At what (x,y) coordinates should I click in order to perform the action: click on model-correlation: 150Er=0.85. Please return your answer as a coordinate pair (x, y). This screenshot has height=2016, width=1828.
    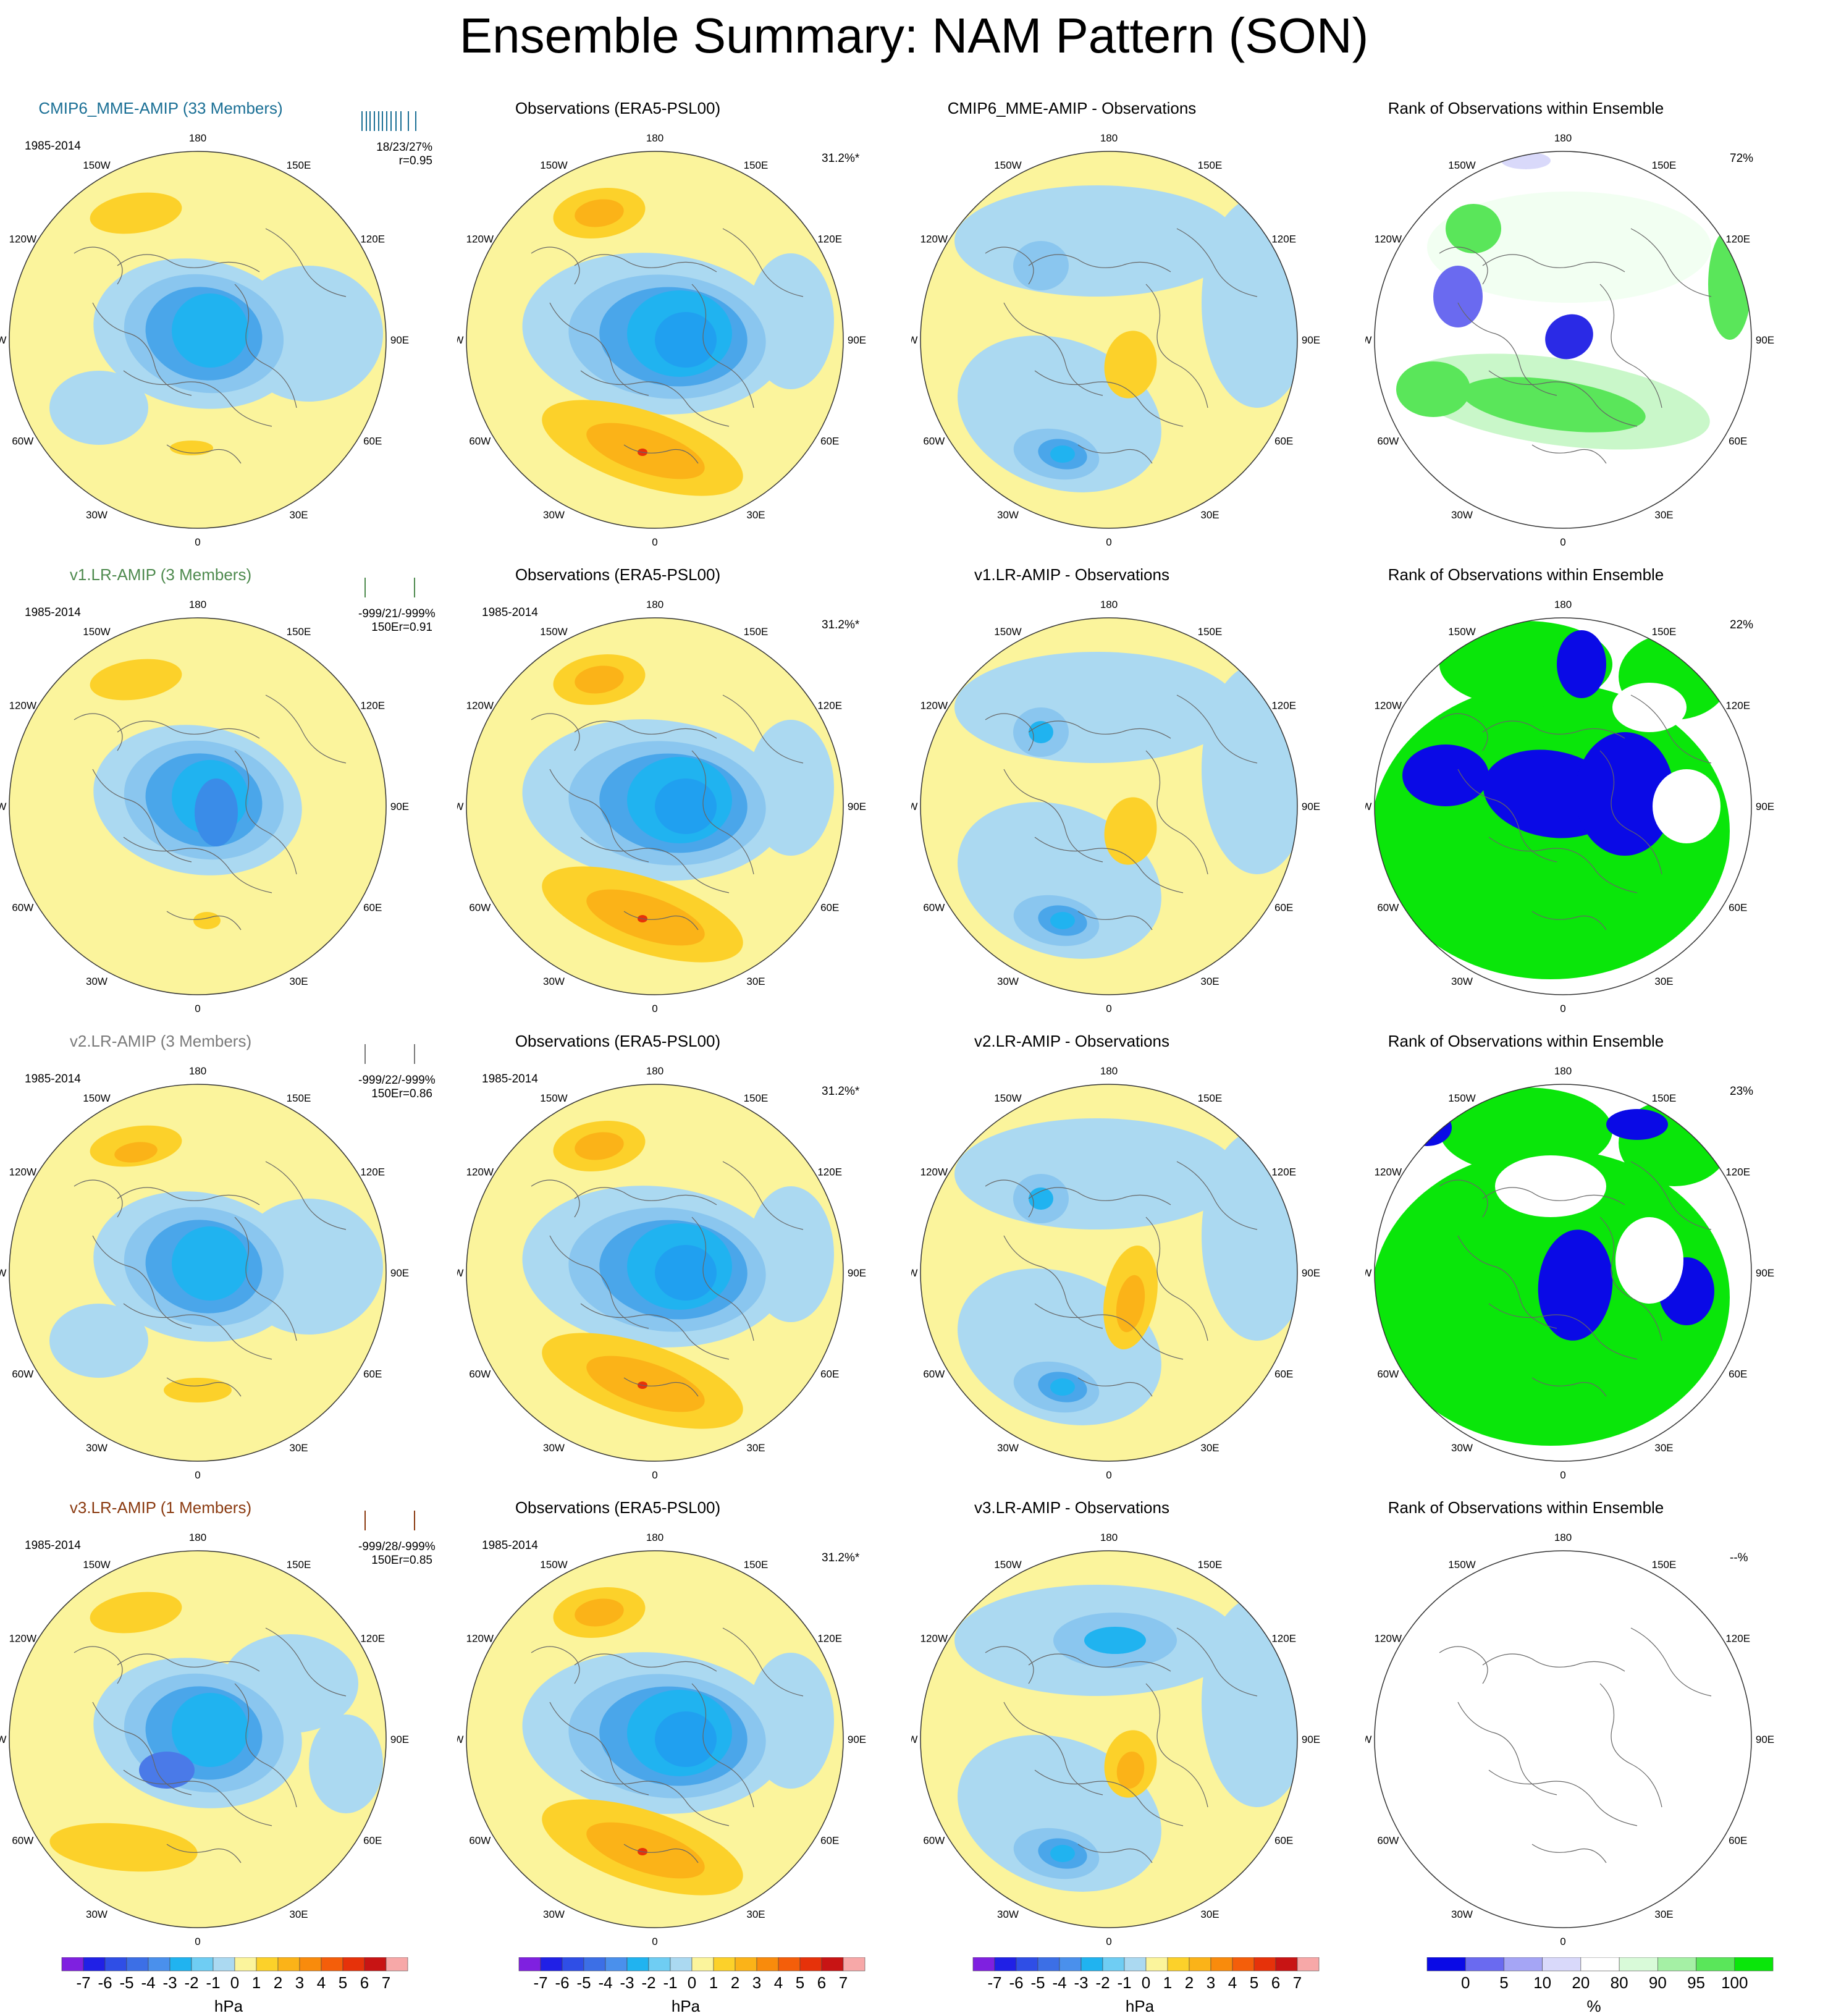
    Looking at the image, I should click on (402, 1560).